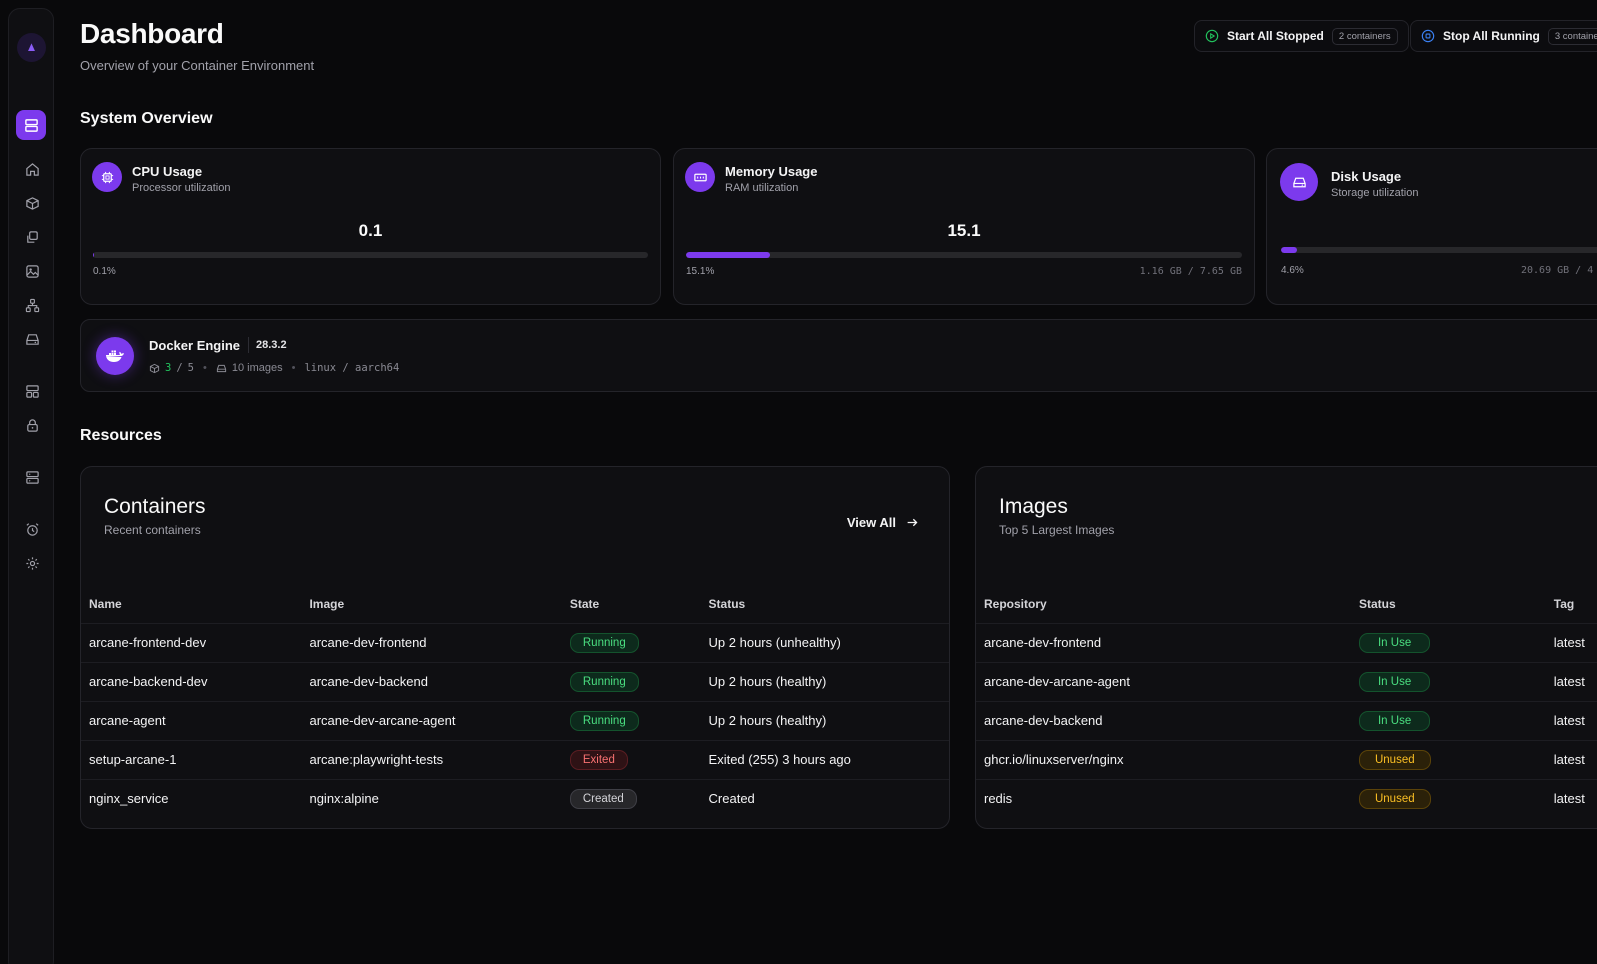  I want to click on sidebar-item-dashboard, so click(31, 125).